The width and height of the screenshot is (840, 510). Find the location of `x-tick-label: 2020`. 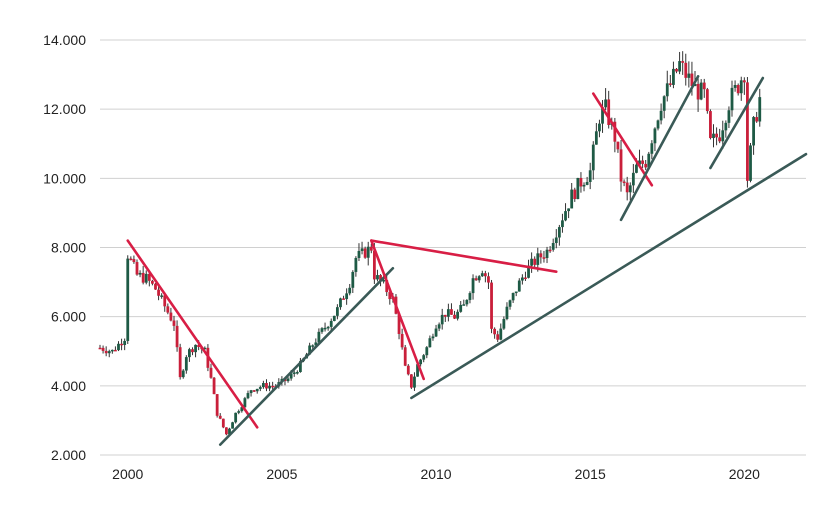

x-tick-label: 2020 is located at coordinates (744, 474).